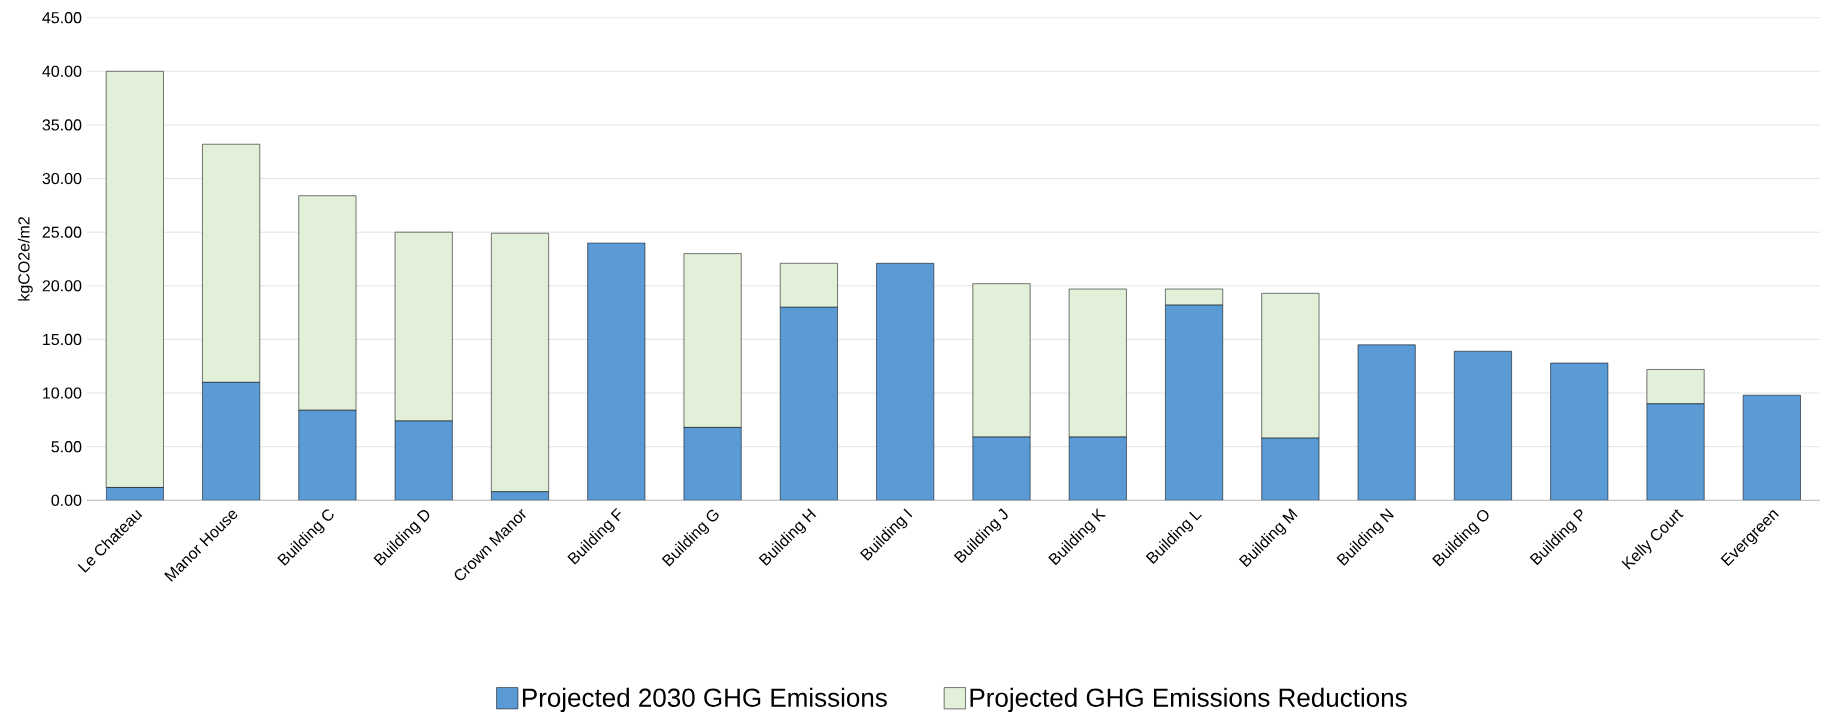  Describe the element at coordinates (704, 700) in the screenshot. I see `legend-label: Projected 2030 GHG Emissions` at that location.